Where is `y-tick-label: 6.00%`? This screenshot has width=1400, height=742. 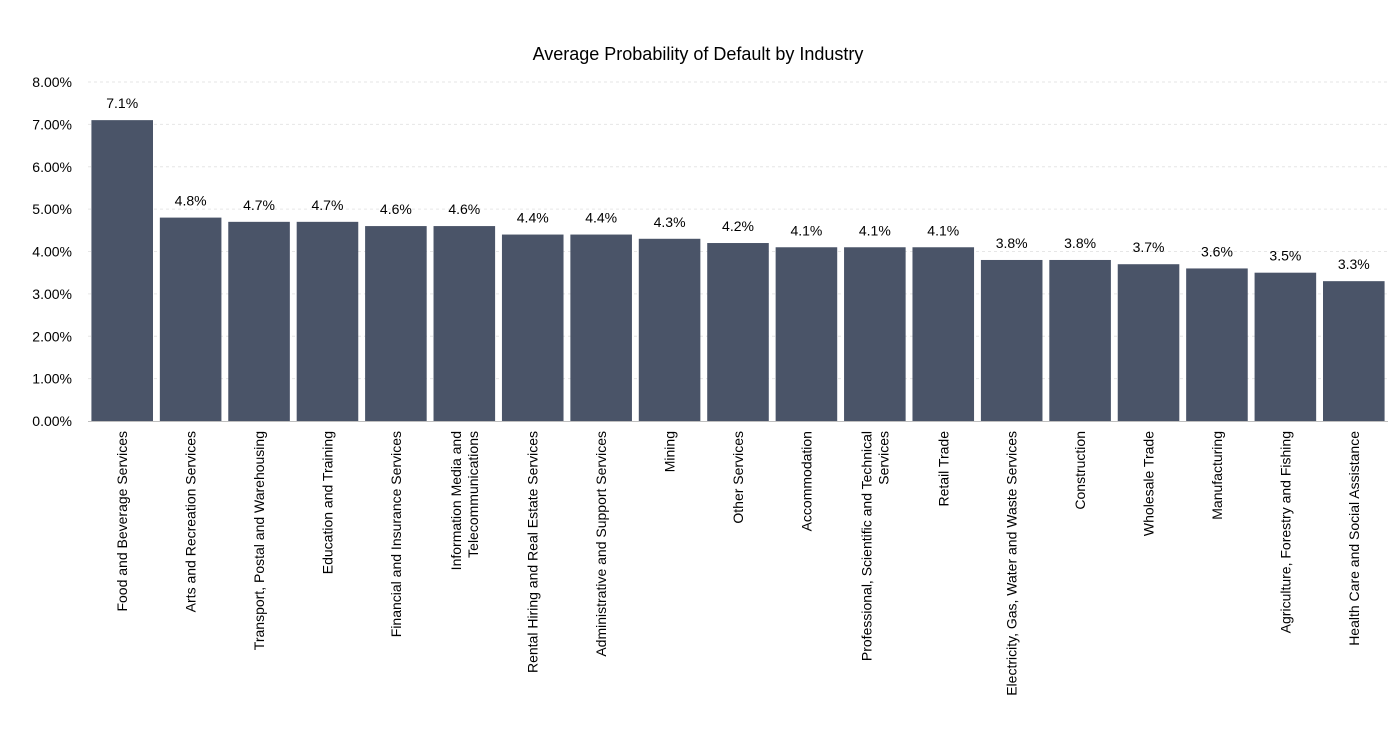
y-tick-label: 6.00% is located at coordinates (52, 167).